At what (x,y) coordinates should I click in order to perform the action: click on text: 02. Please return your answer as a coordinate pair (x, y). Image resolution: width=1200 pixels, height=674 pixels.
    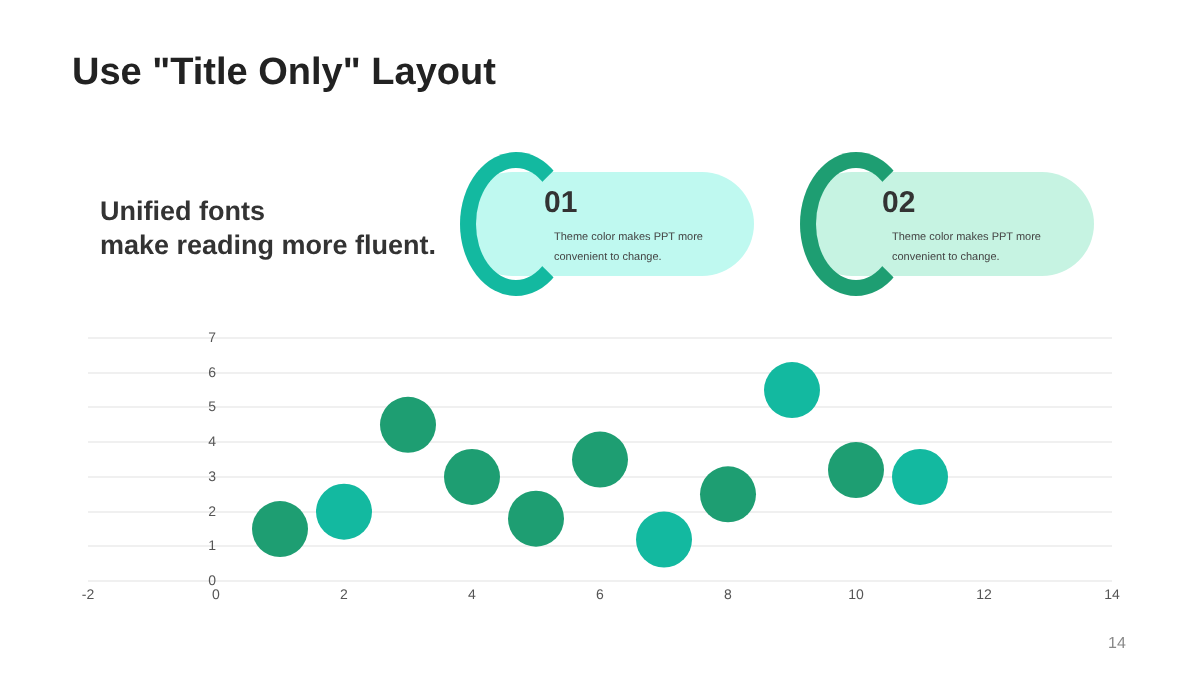
    Looking at the image, I should click on (899, 203).